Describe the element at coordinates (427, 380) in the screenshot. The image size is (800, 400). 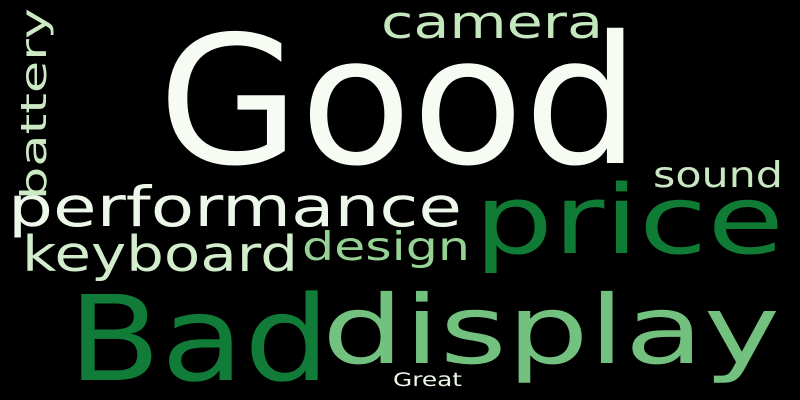
I see `word-great: Great` at that location.